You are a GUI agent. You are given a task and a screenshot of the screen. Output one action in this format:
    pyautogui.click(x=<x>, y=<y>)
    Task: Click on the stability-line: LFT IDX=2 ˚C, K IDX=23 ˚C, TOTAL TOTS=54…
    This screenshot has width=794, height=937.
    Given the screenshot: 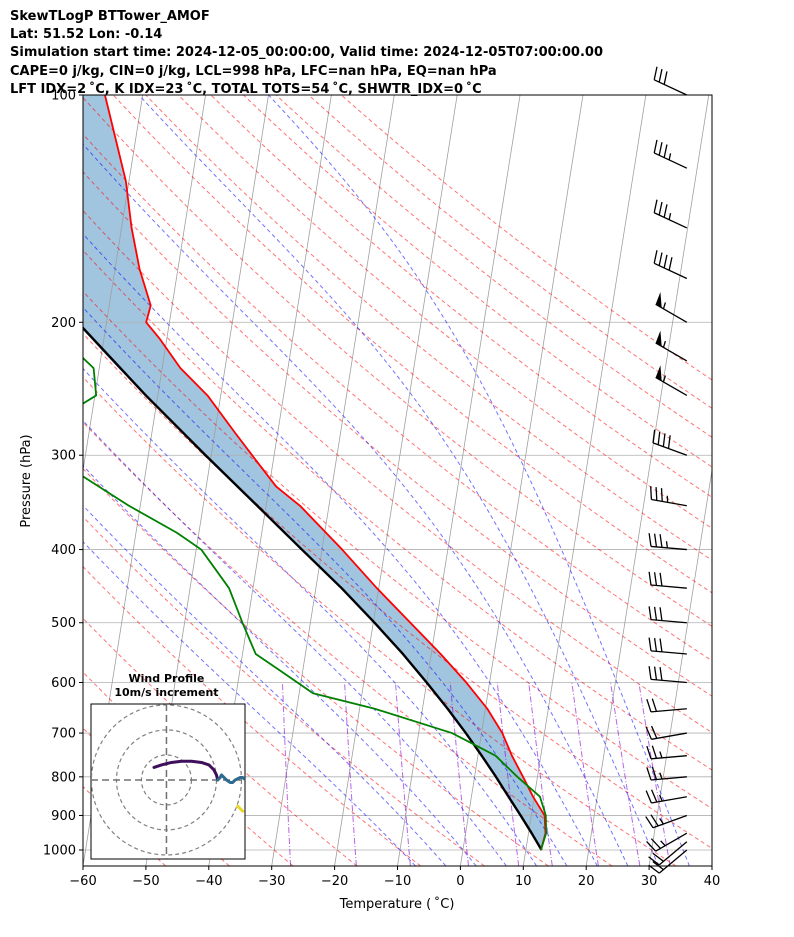 What is the action you would take?
    pyautogui.click(x=306, y=90)
    